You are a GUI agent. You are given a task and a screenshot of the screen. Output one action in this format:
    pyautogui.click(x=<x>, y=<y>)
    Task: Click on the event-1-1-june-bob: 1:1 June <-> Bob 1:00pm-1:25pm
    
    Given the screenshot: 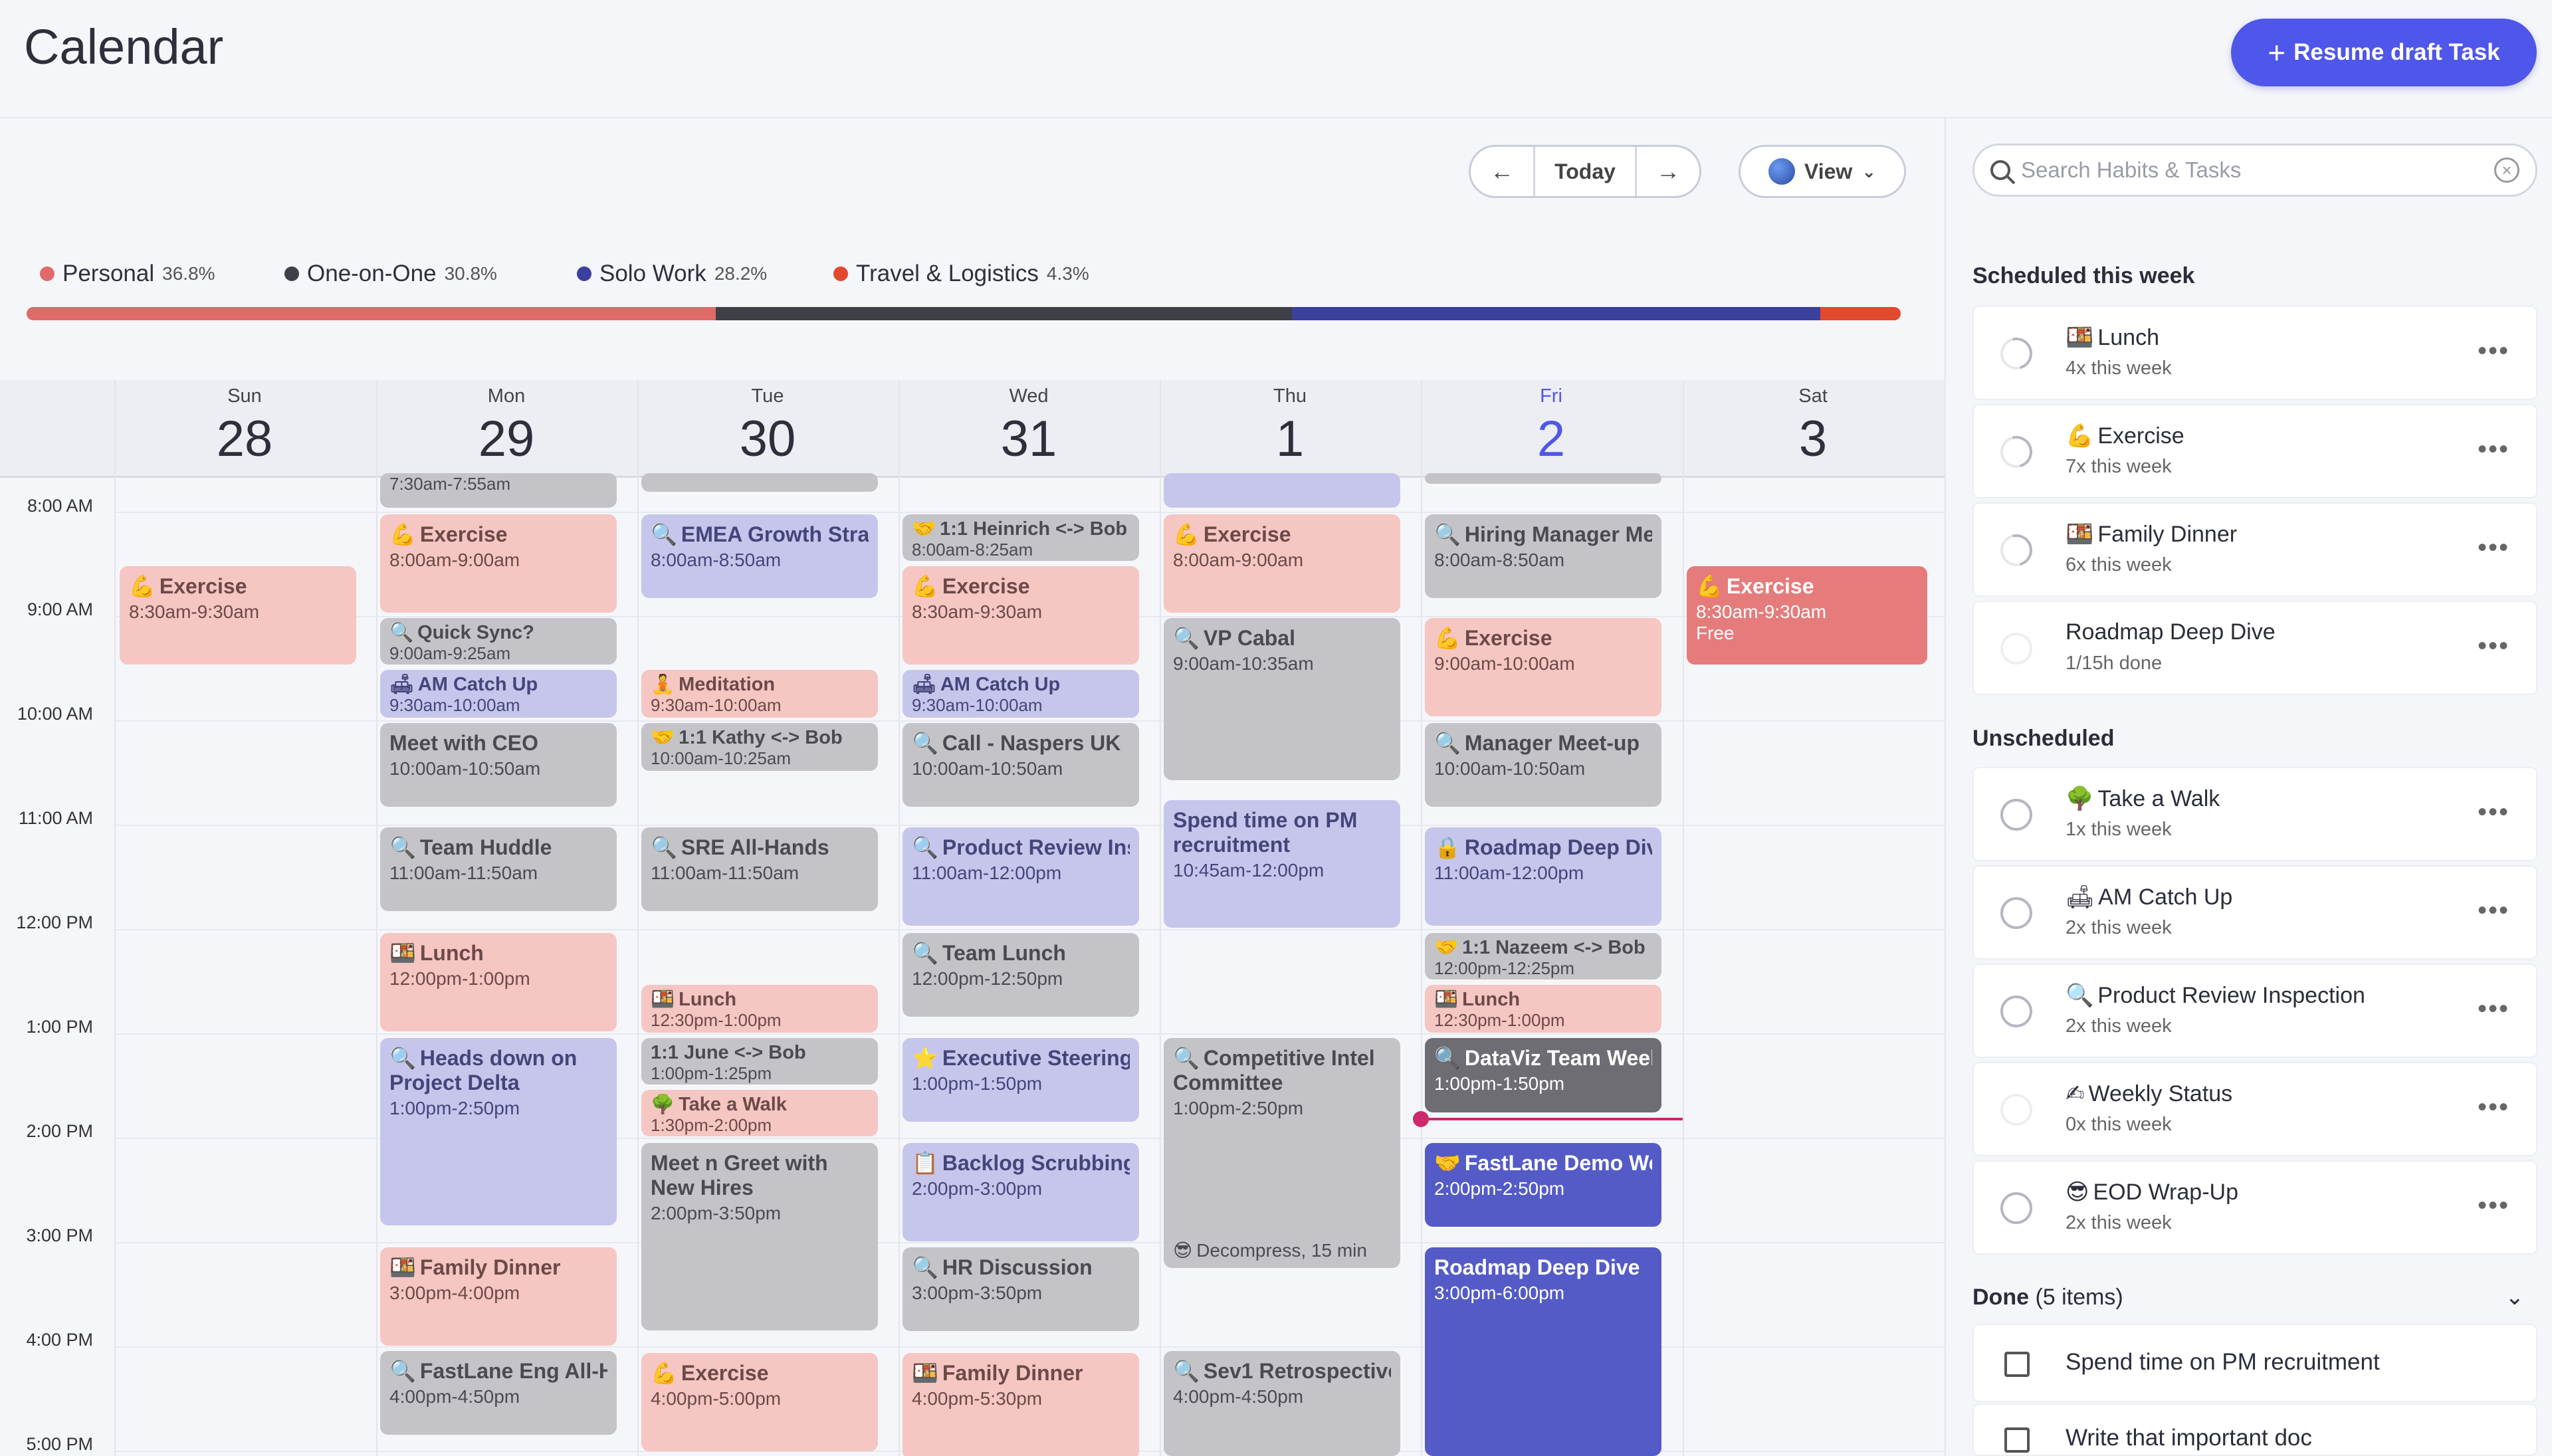 What is the action you would take?
    pyautogui.click(x=759, y=1061)
    